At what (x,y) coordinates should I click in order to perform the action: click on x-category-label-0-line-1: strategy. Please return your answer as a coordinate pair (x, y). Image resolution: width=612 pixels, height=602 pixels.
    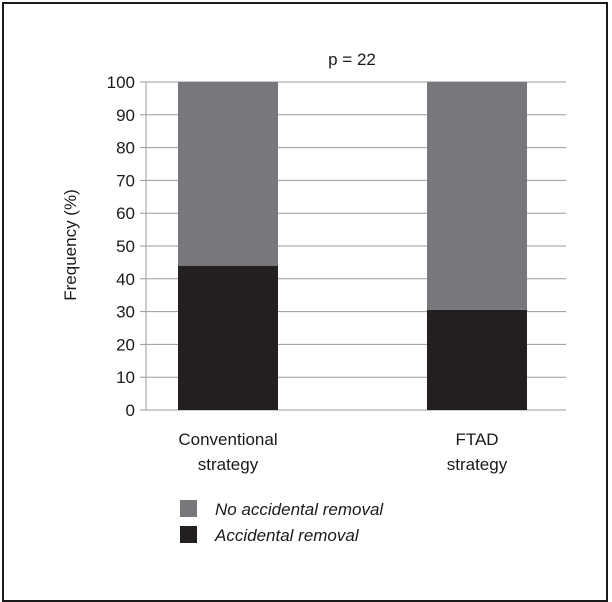
    Looking at the image, I should click on (228, 464).